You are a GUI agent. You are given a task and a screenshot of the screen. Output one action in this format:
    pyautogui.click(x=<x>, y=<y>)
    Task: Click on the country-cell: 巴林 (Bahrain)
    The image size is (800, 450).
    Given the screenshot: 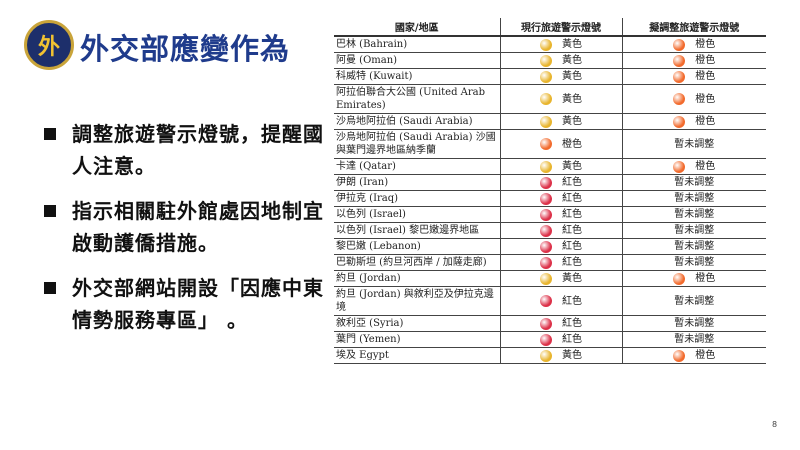 What is the action you would take?
    pyautogui.click(x=417, y=44)
    